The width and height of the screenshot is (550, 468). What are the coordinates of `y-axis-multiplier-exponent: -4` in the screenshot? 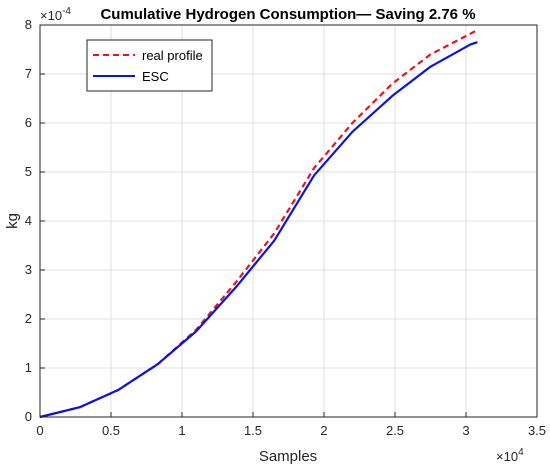 It's located at (66, 11).